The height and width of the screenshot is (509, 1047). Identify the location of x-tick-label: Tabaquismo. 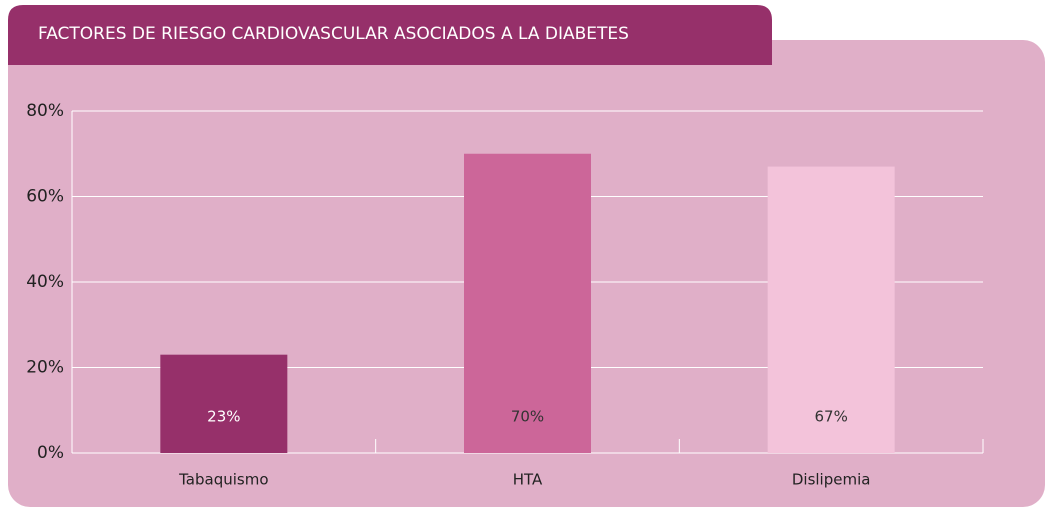
(223, 480).